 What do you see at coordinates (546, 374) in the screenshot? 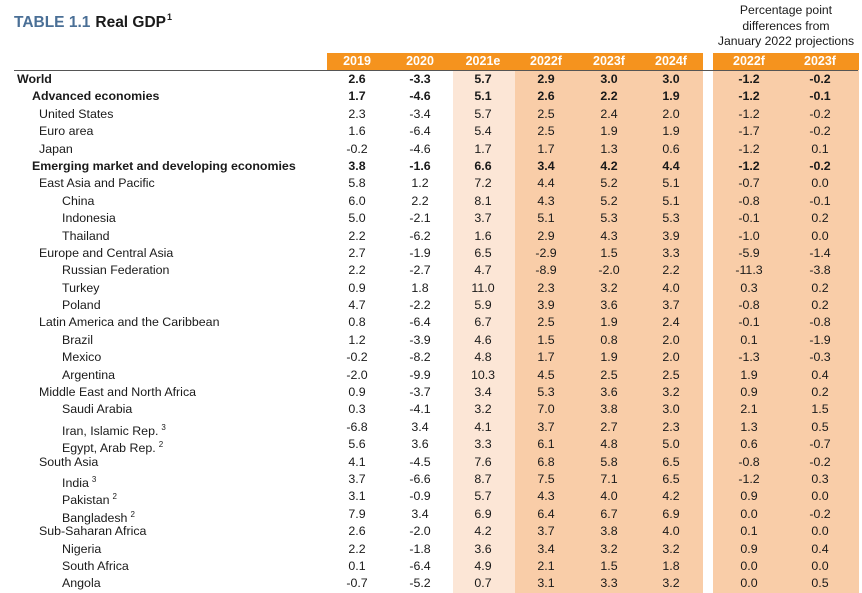
I see `value-cell: 4.5` at bounding box center [546, 374].